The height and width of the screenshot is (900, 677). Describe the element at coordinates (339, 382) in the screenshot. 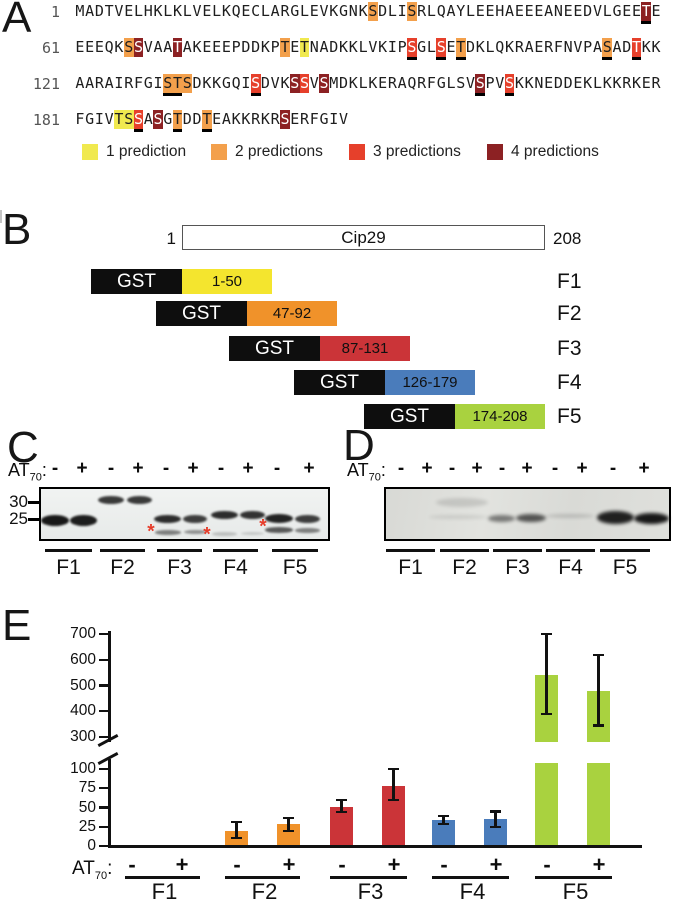

I see `gst-box: GST` at that location.